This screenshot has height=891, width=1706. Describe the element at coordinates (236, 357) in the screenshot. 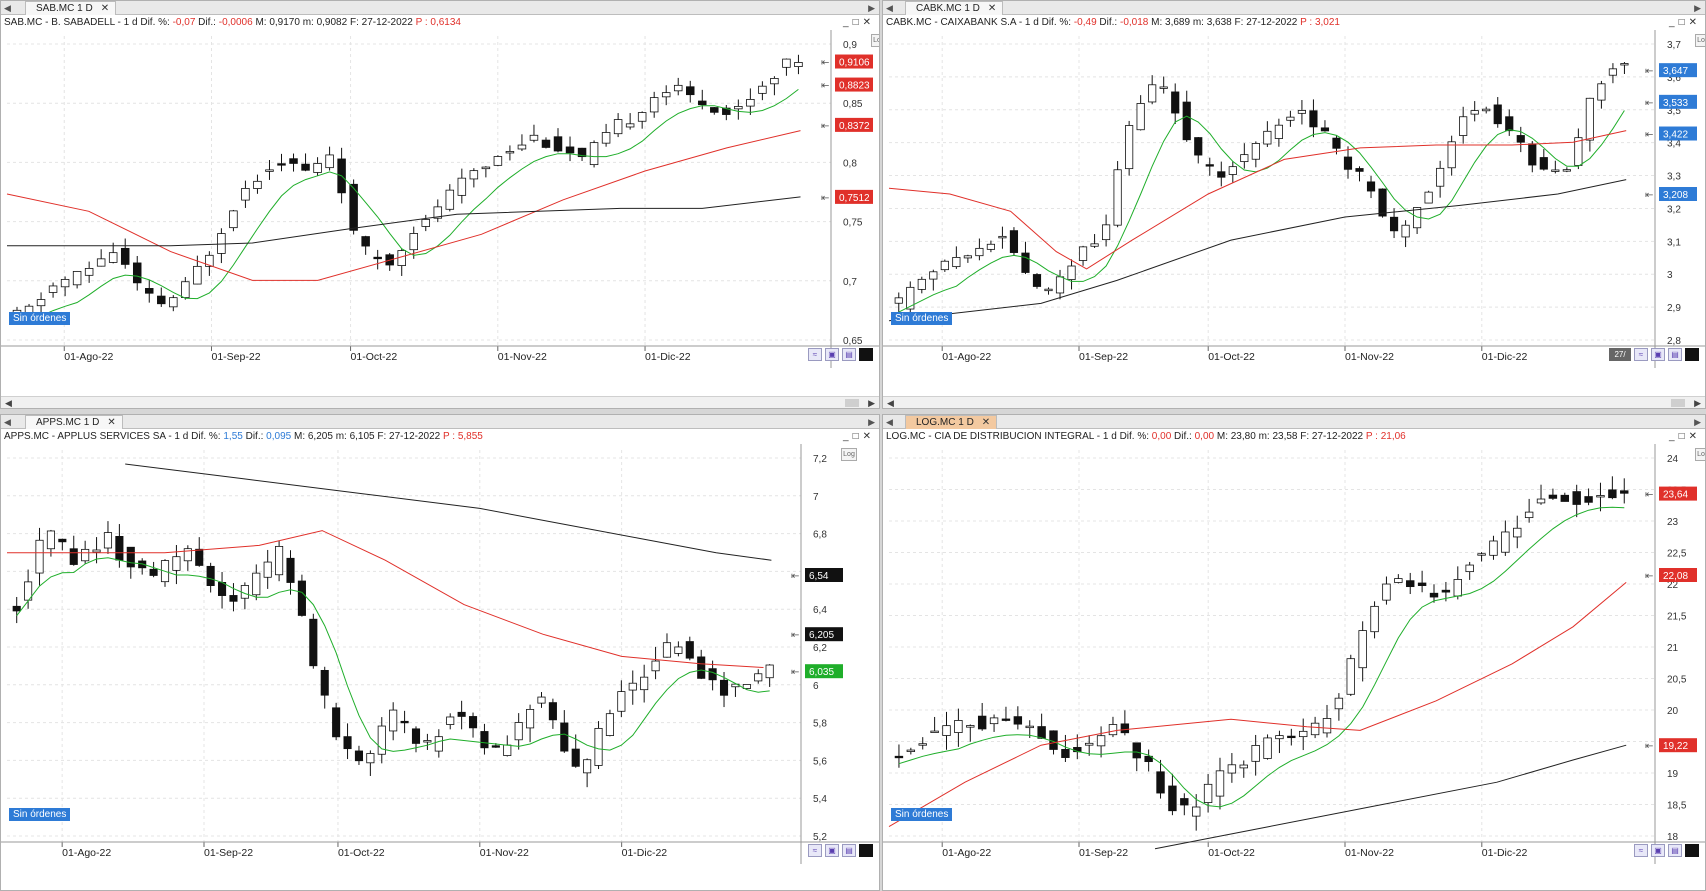

I see `x-tick-label: 01-Sep-22` at that location.